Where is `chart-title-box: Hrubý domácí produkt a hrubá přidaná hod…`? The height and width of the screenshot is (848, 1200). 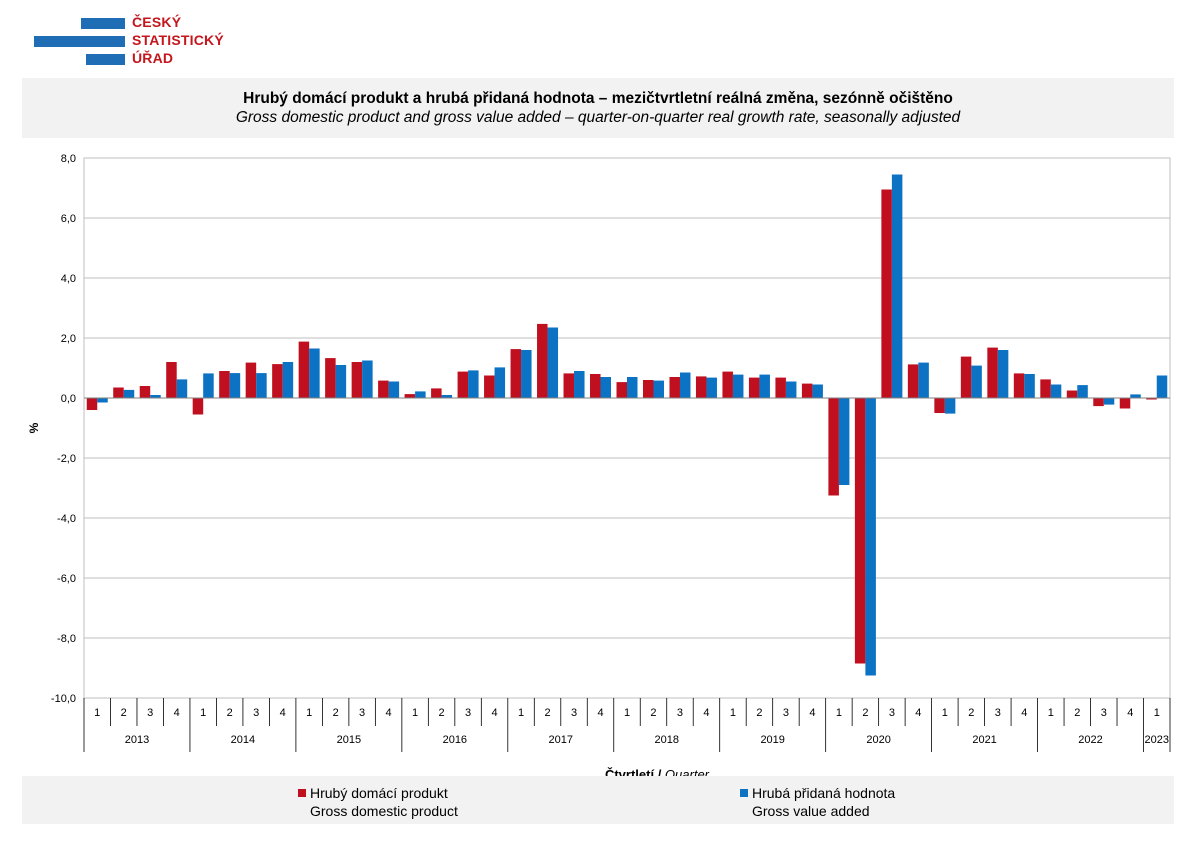 chart-title-box: Hrubý domácí produkt a hrubá přidaná hod… is located at coordinates (598, 108).